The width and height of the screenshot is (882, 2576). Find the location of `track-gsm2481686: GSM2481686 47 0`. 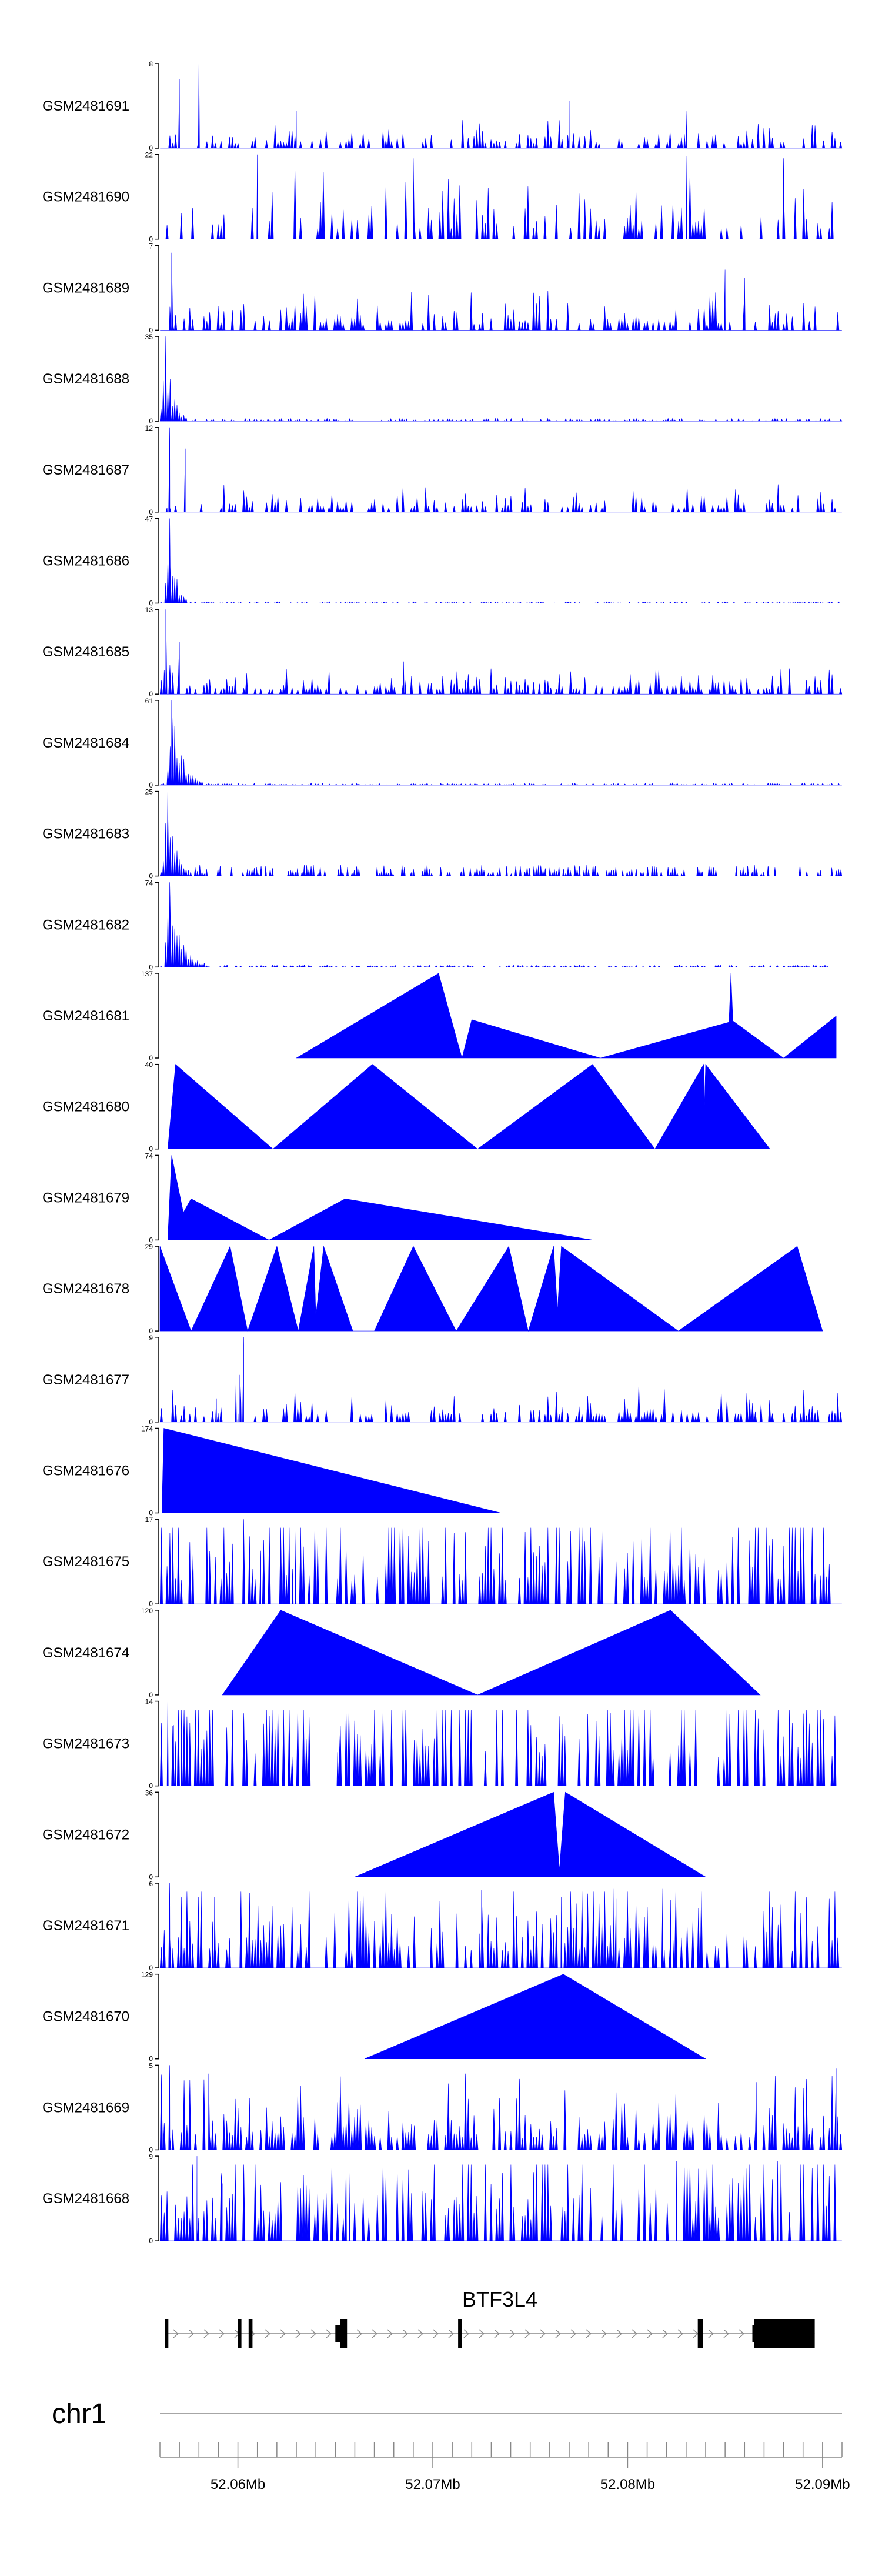

track-gsm2481686: GSM2481686 47 0 is located at coordinates (442, 561).